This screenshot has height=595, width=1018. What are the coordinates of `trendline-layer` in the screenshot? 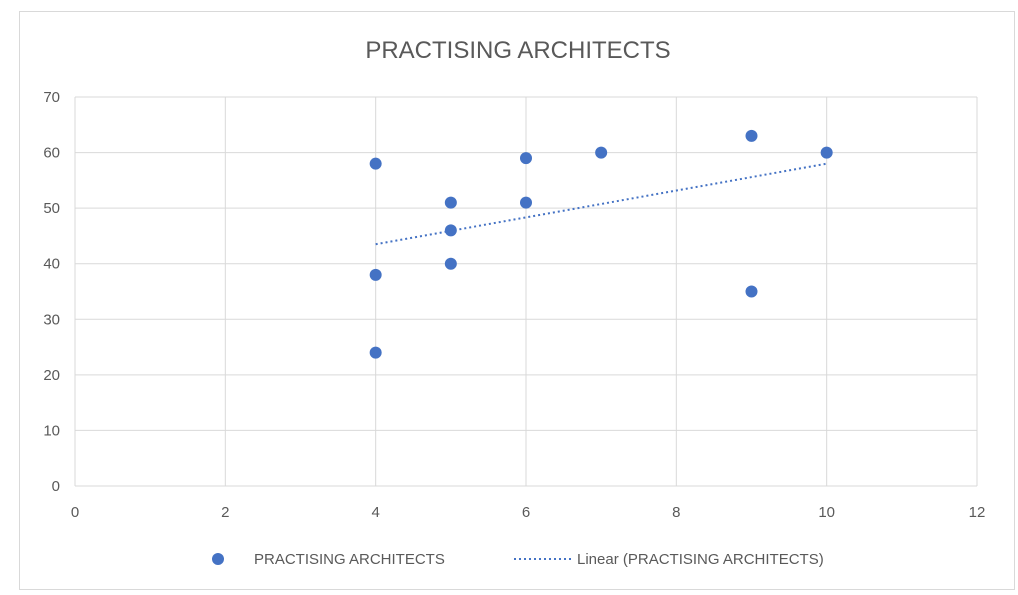 It's located at (601, 204).